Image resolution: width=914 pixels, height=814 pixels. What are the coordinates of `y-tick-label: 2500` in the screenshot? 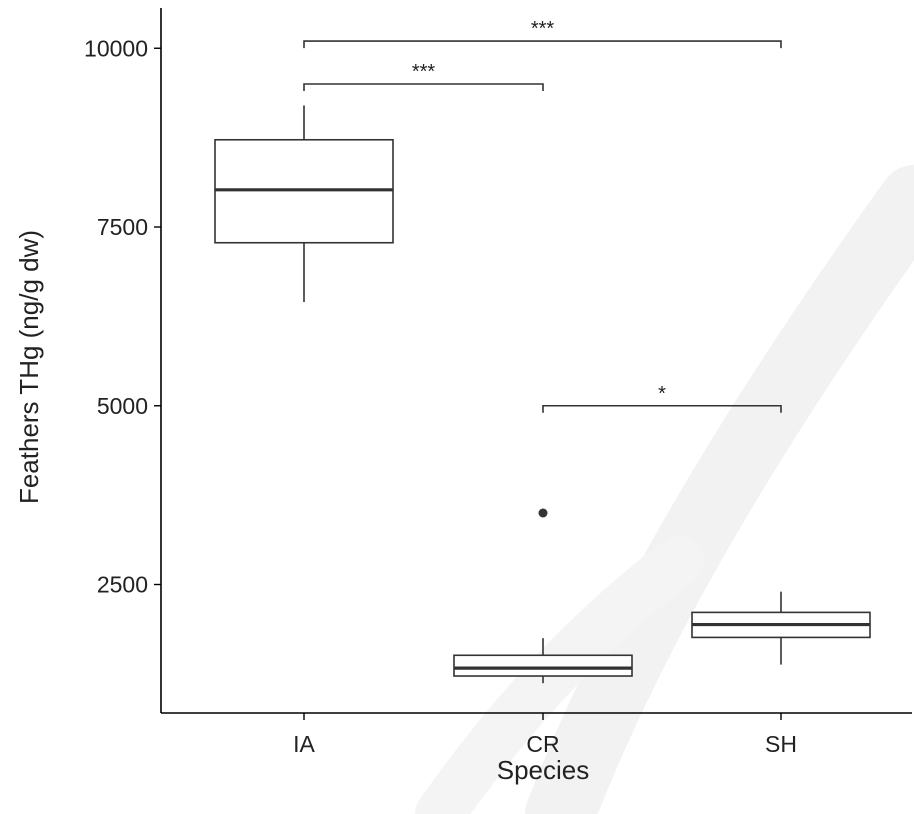 It's located at (122, 585).